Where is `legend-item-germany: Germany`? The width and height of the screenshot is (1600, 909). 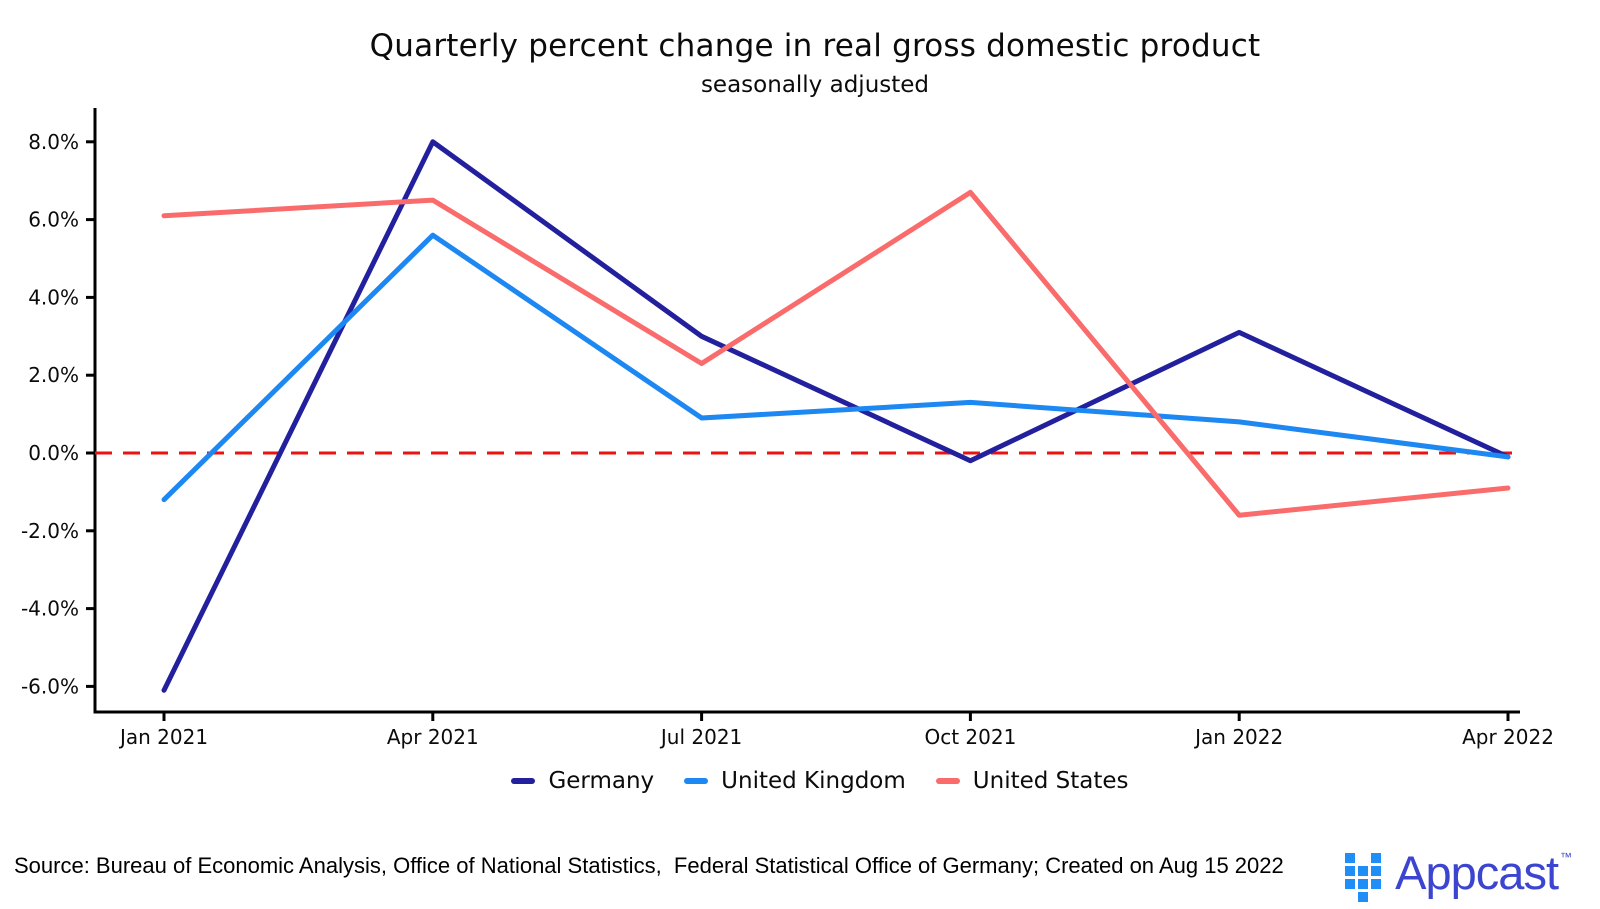
legend-item-germany: Germany is located at coordinates (582, 781).